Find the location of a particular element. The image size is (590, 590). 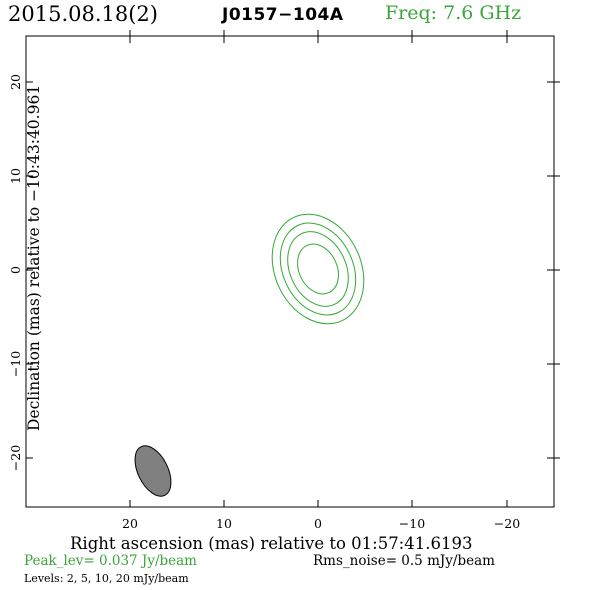

y-tick-label: 10 is located at coordinates (15, 176).